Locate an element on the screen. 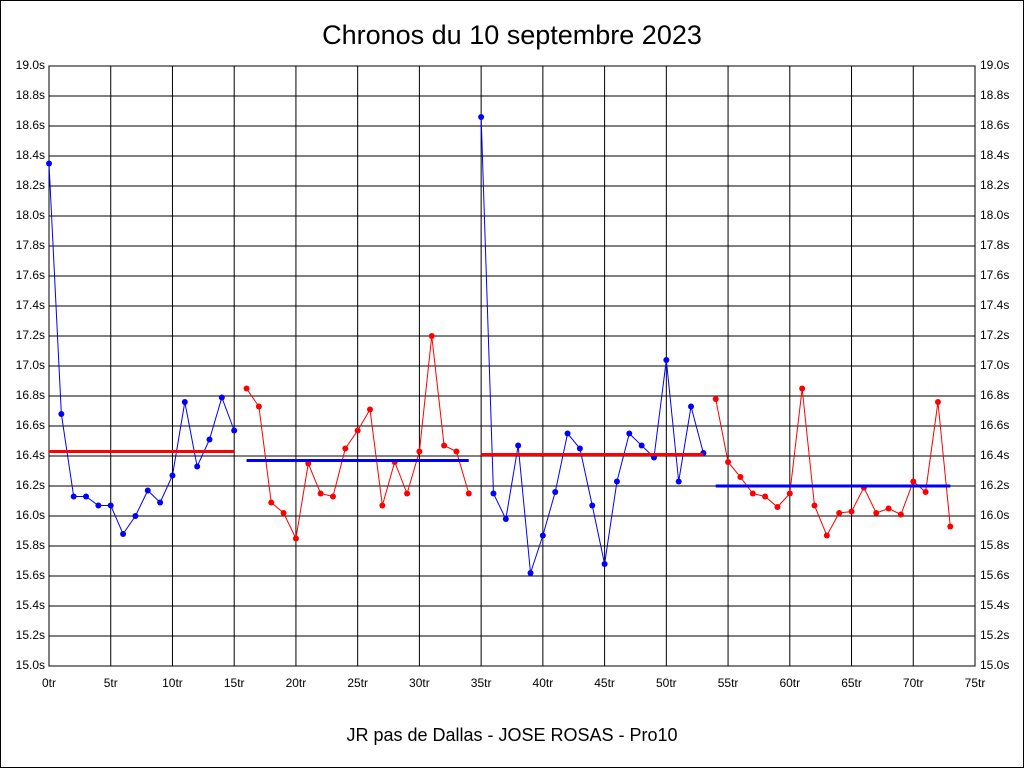  x-tick-label: 45tr is located at coordinates (604, 683).